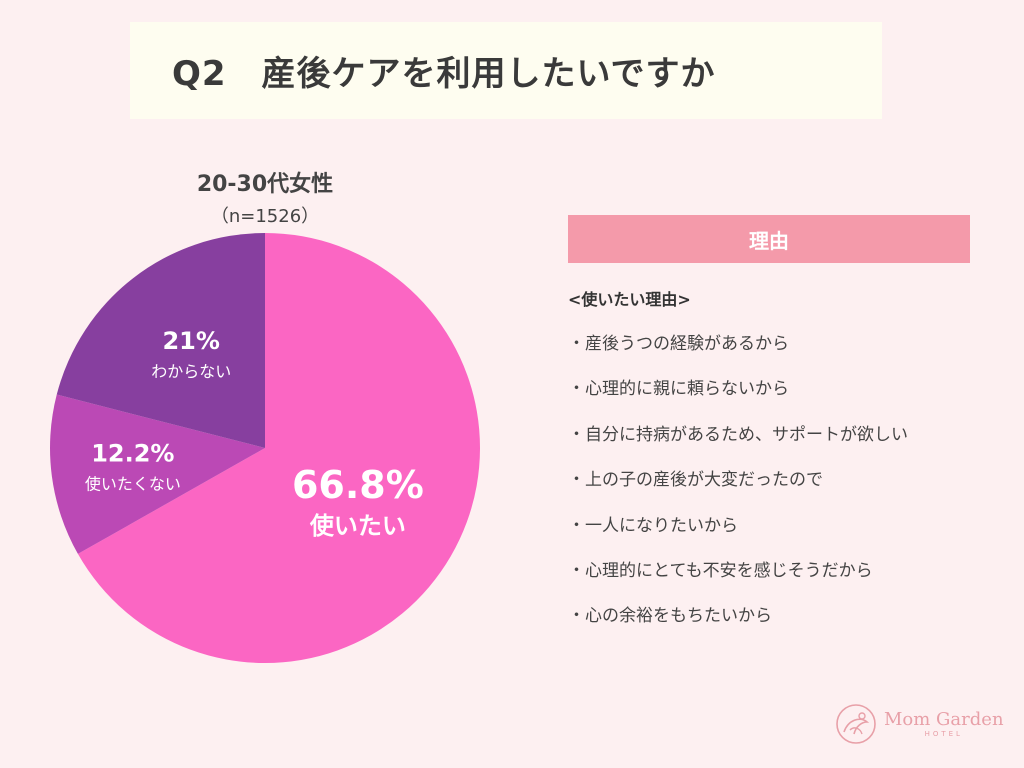 The width and height of the screenshot is (1024, 768). What do you see at coordinates (678, 344) in the screenshot?
I see `reason-item: ・産後うつの経験があるから` at bounding box center [678, 344].